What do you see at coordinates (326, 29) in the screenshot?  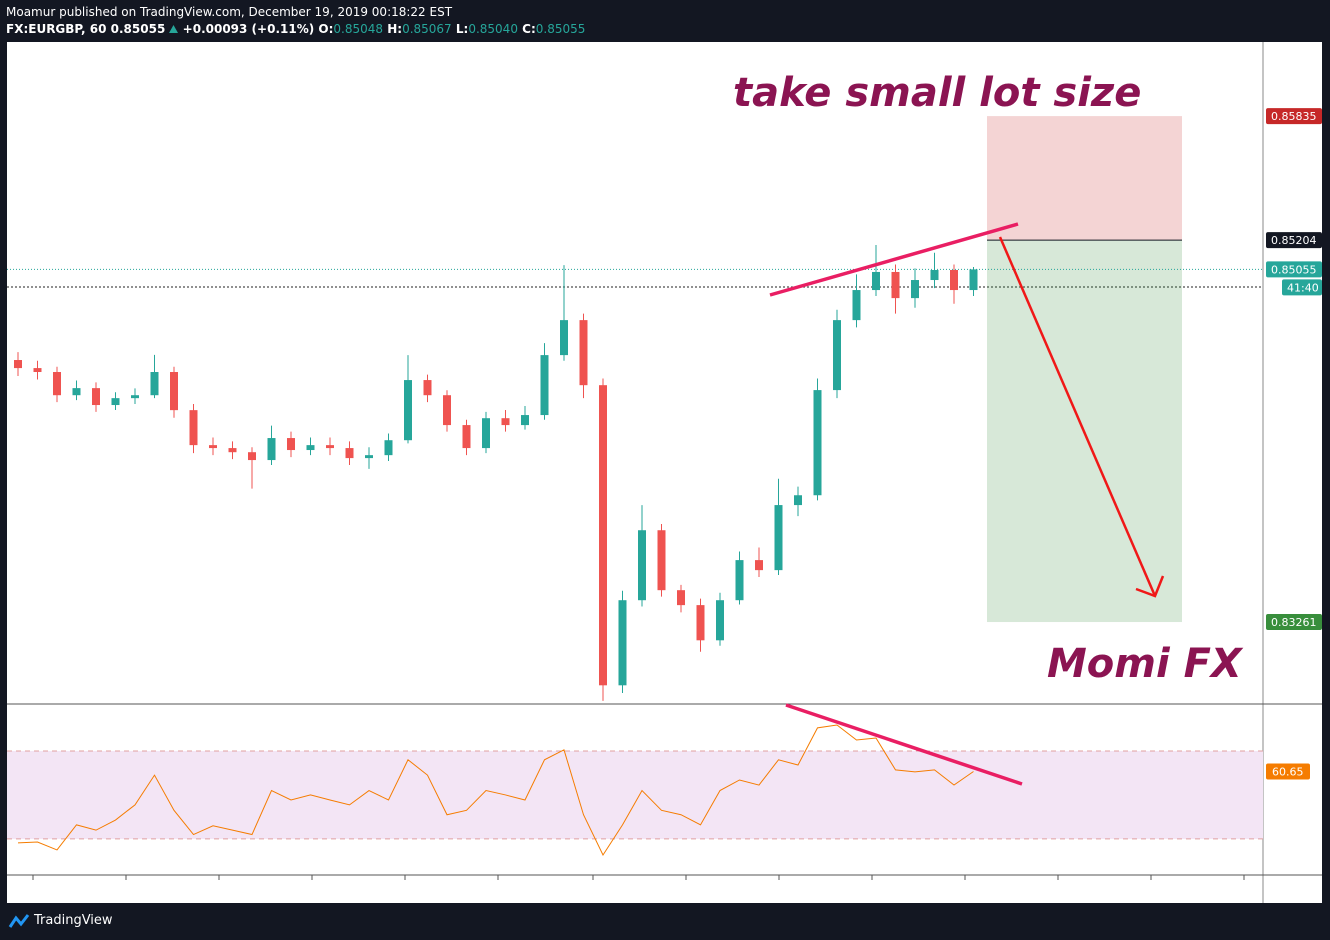 I see `o-label: O:` at bounding box center [326, 29].